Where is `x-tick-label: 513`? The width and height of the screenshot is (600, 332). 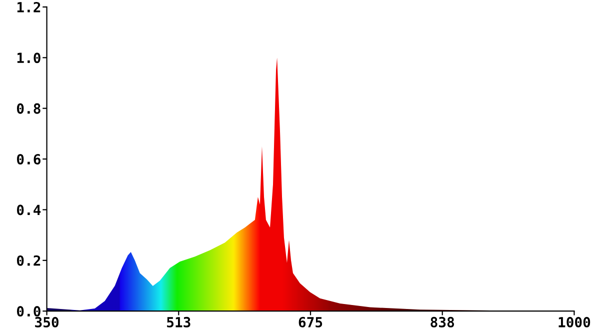
x-tick-label: 513 is located at coordinates (178, 322).